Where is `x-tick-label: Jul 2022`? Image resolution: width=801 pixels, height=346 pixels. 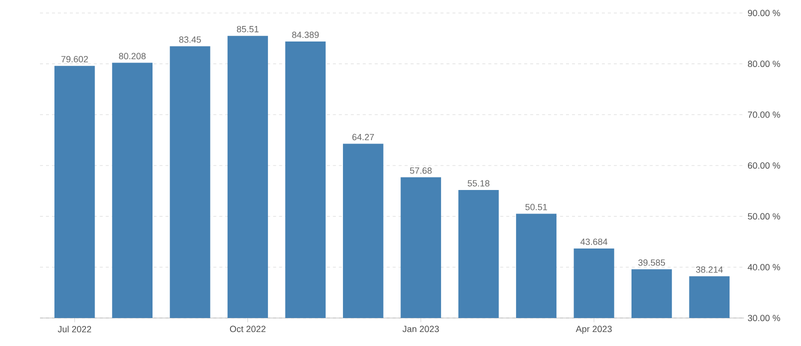
x-tick-label: Jul 2022 is located at coordinates (75, 329).